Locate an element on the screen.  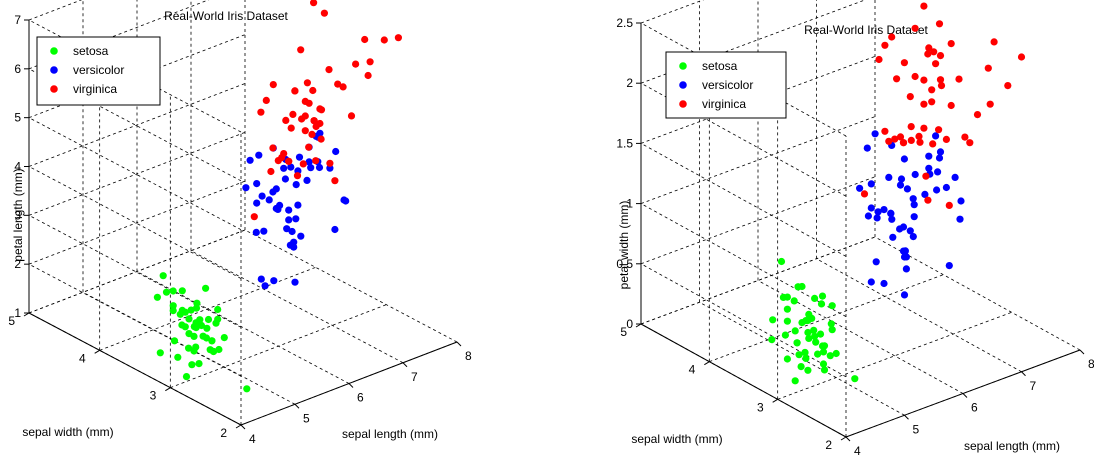
y-tick-label: 5 is located at coordinates (623, 332).